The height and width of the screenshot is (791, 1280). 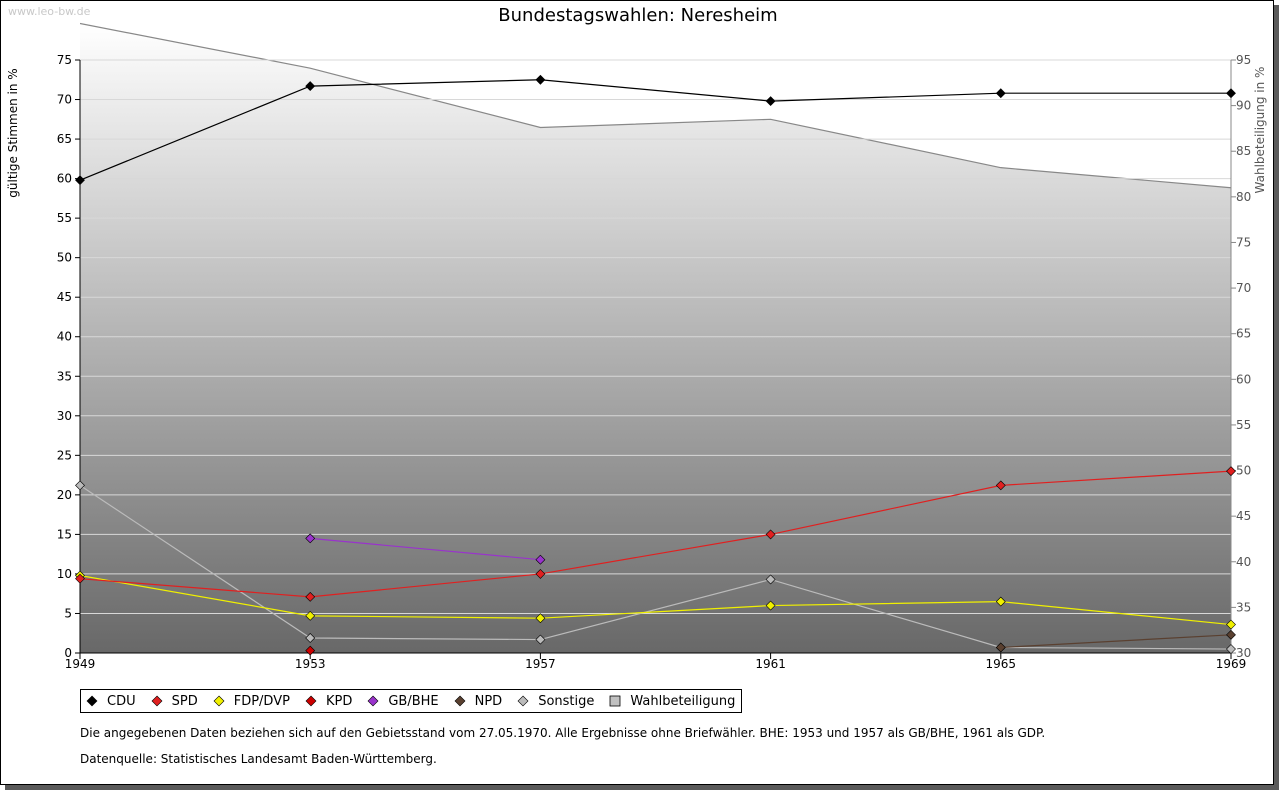 I want to click on legend-item-wahlbeteiligung: Wahlbeteiligung, so click(x=671, y=701).